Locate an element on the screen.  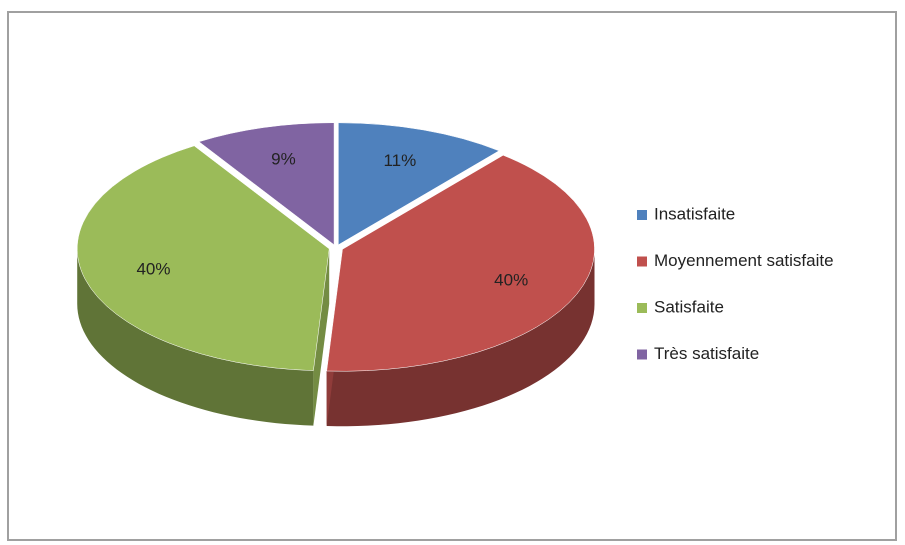
data-label: 9% is located at coordinates (283, 159).